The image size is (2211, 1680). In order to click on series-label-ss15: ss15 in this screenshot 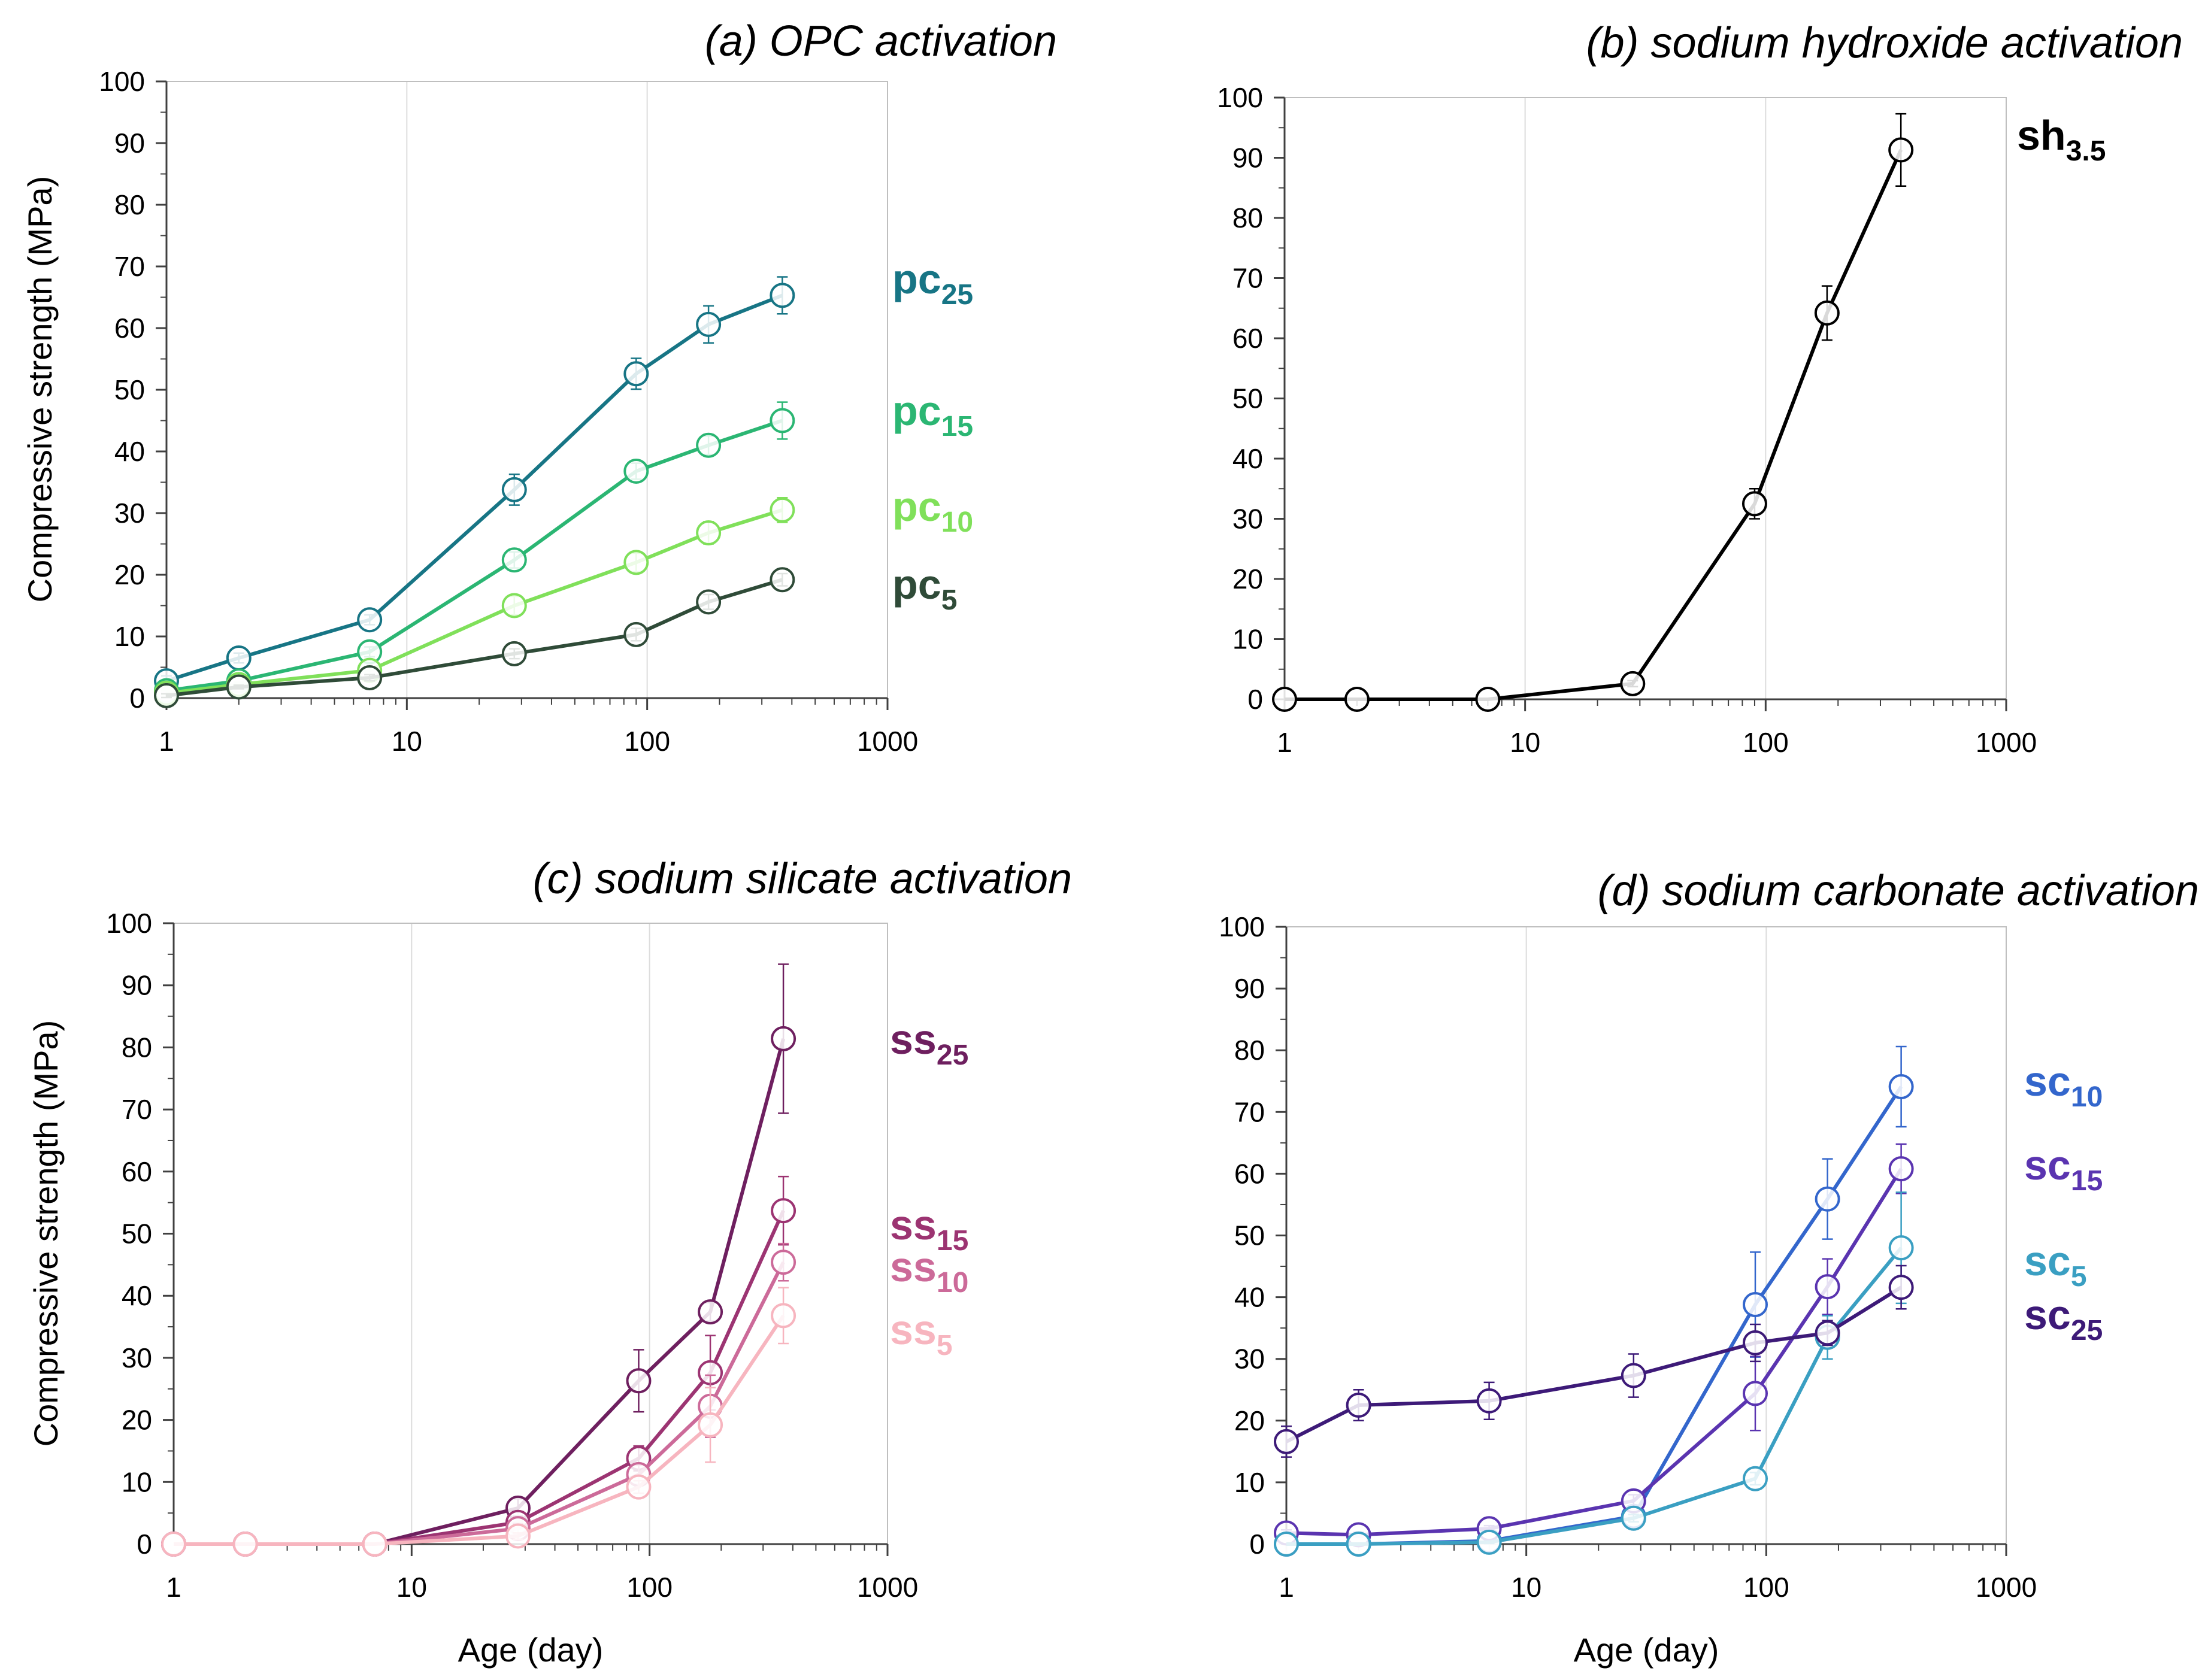, I will do `click(929, 1229)`.